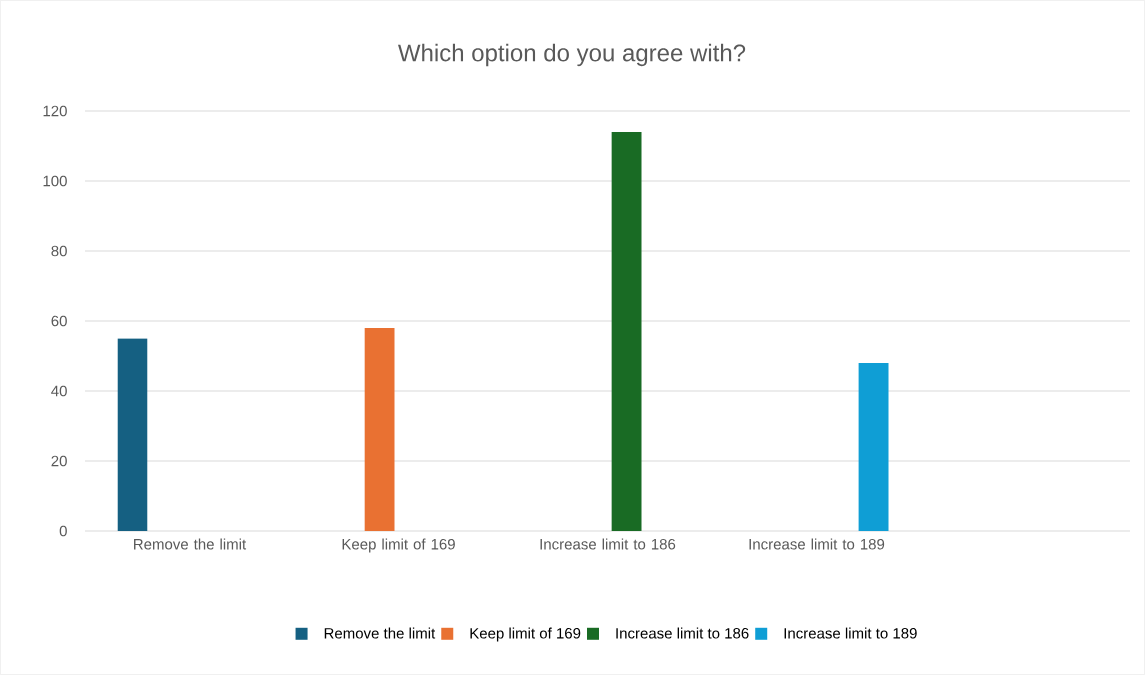 This screenshot has height=675, width=1145. What do you see at coordinates (63, 531) in the screenshot?
I see `y-tick-label: 0` at bounding box center [63, 531].